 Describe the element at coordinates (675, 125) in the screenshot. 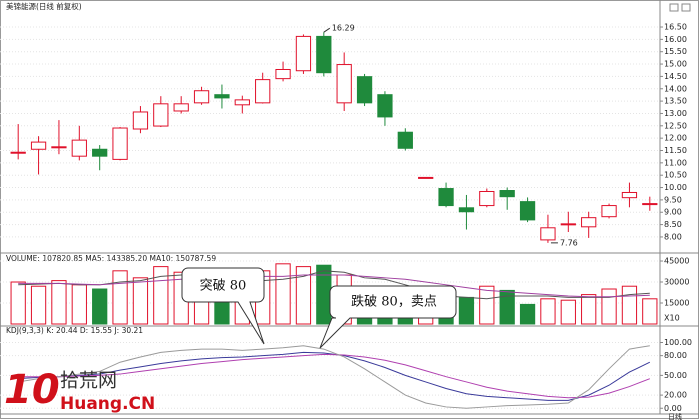

I see `y-tick-label: 12.50` at that location.